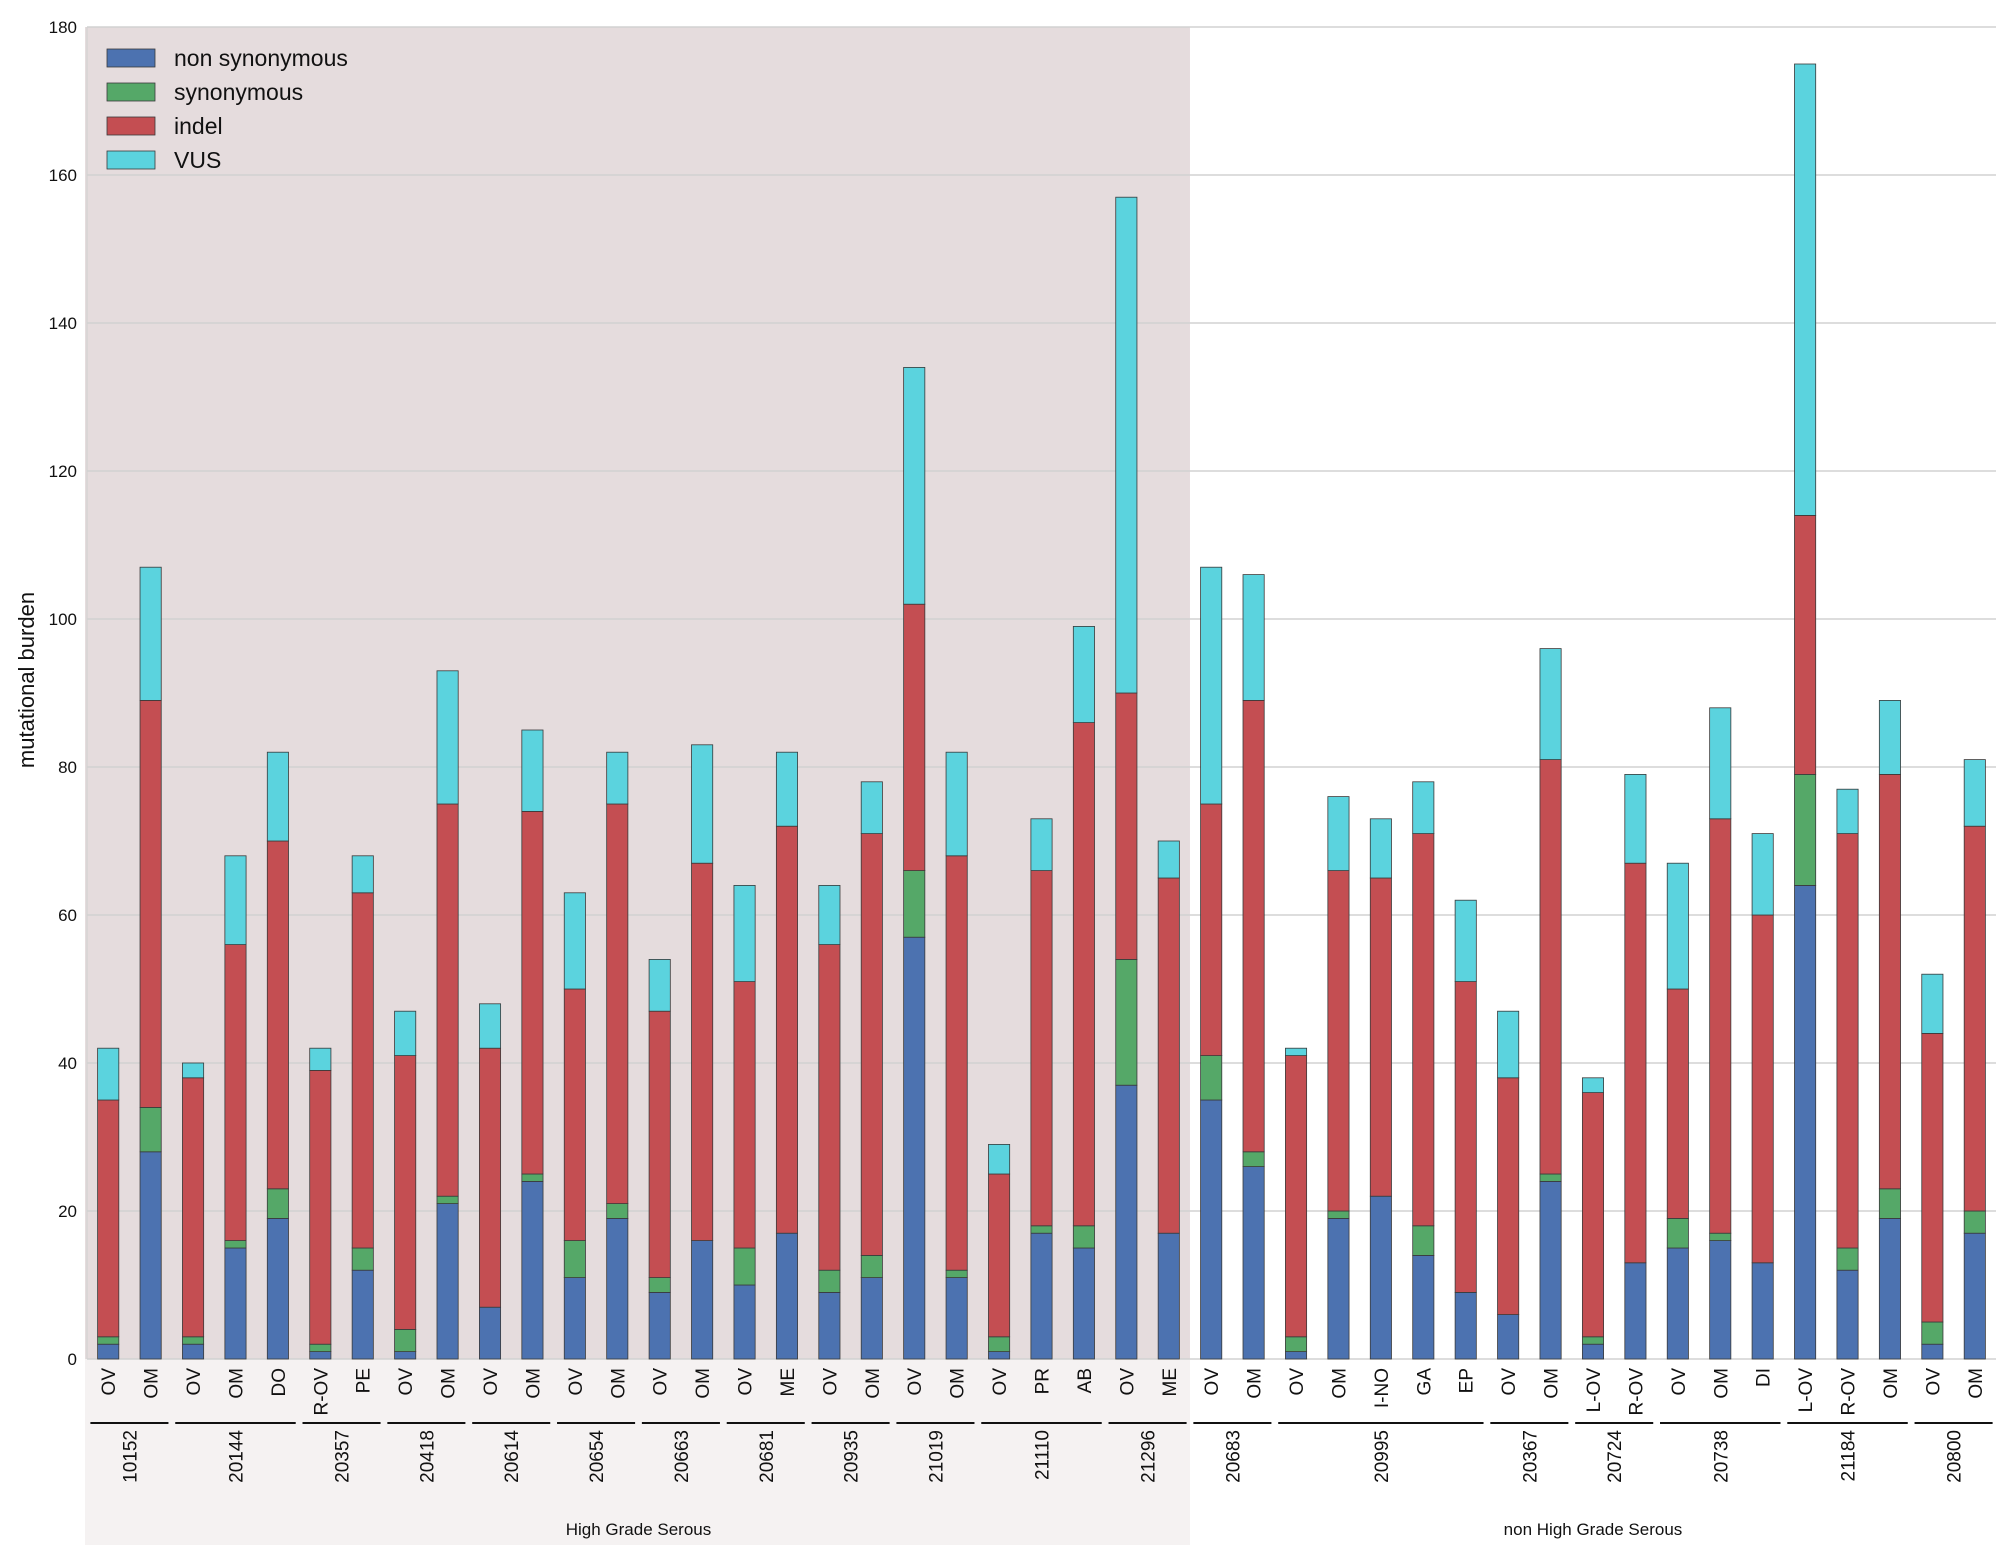 This screenshot has width=2000, height=1561. I want to click on y-axis-label: mutational burden, so click(26, 680).